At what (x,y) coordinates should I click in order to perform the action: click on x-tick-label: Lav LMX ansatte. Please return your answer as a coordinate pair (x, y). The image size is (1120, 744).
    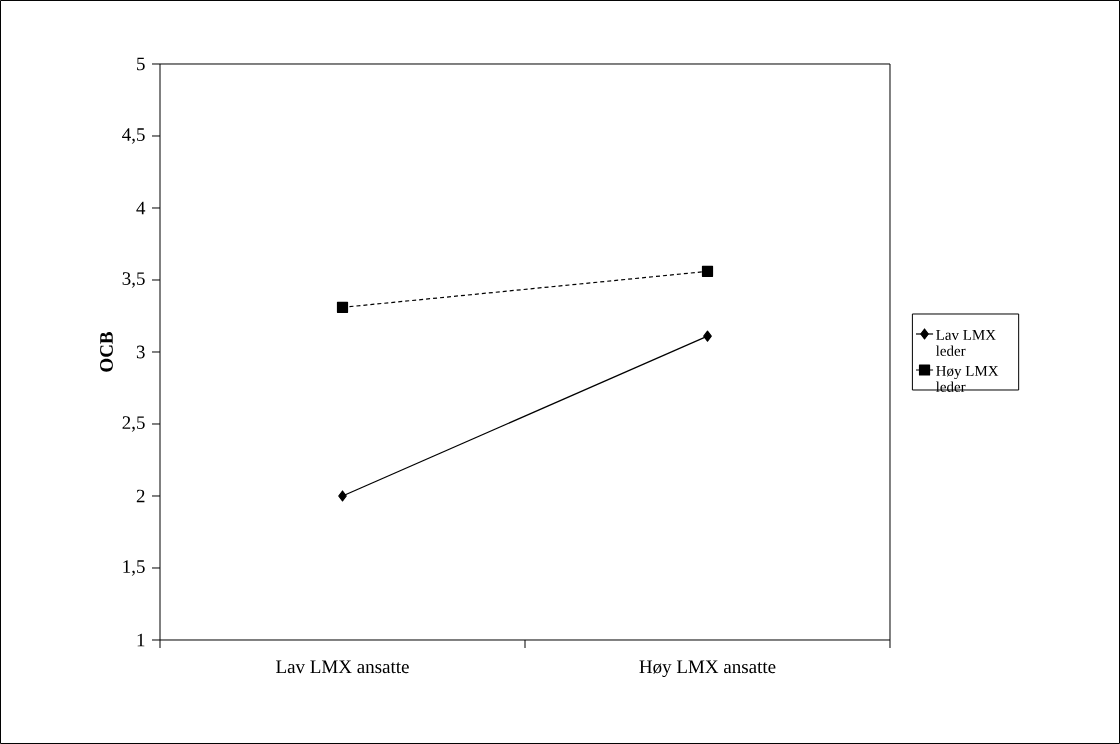
    Looking at the image, I should click on (342, 667).